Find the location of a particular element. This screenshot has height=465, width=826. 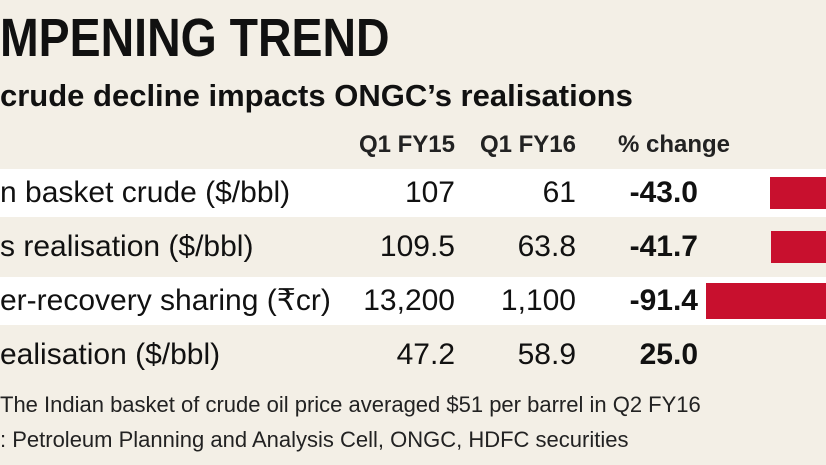

row-value-q1fy16: 63.8 is located at coordinates (546, 246).